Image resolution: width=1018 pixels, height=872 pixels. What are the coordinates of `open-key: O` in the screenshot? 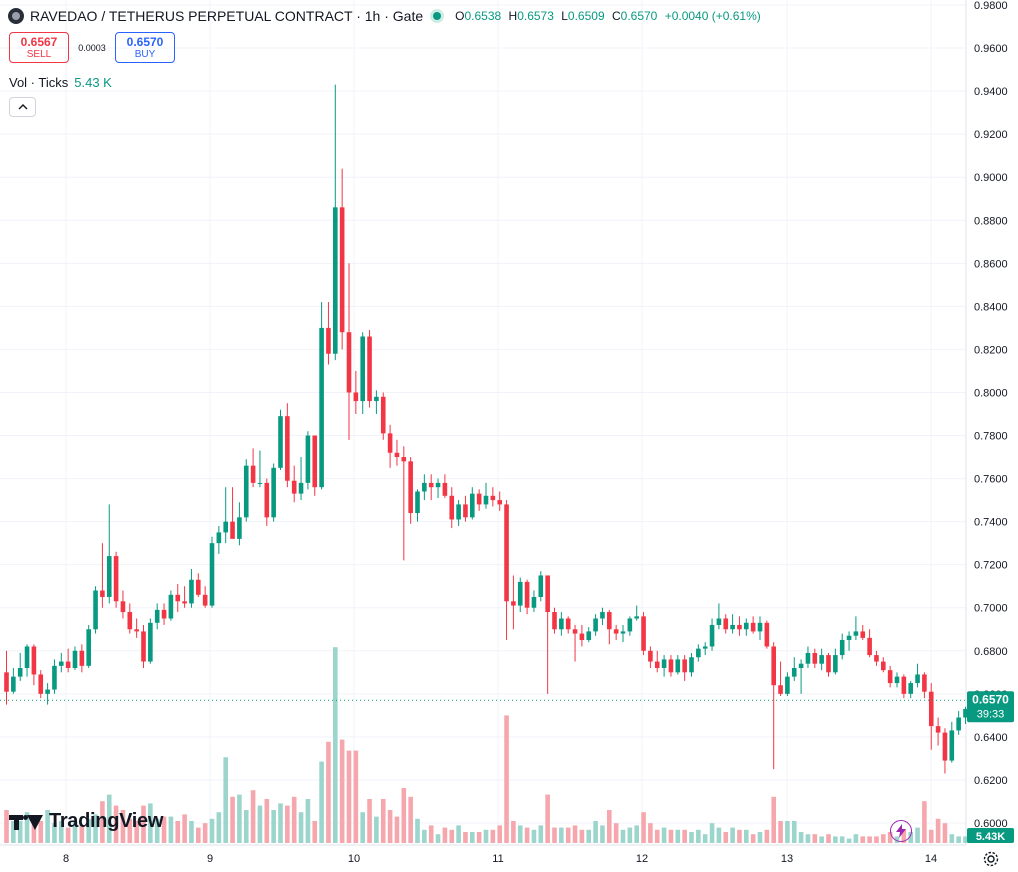 It's located at (460, 16).